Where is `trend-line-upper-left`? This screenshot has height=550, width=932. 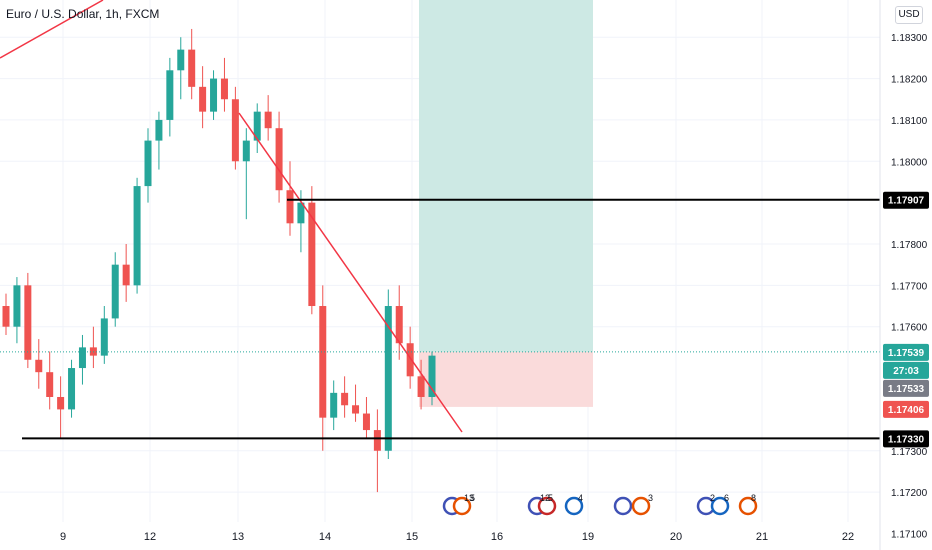
trend-line-upper-left is located at coordinates (52, 29).